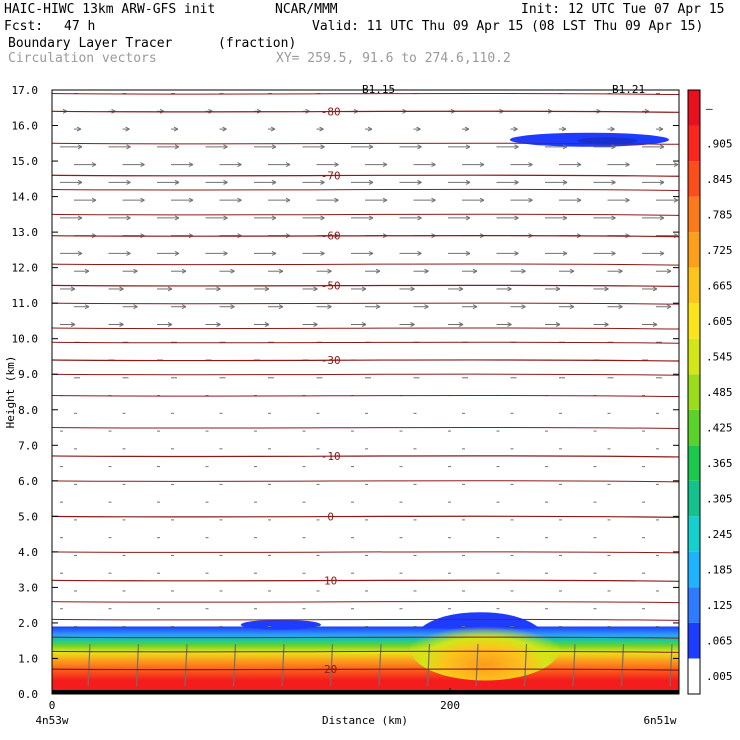 The width and height of the screenshot is (740, 740). What do you see at coordinates (257, 43) in the screenshot?
I see `field-units: (fraction)` at bounding box center [257, 43].